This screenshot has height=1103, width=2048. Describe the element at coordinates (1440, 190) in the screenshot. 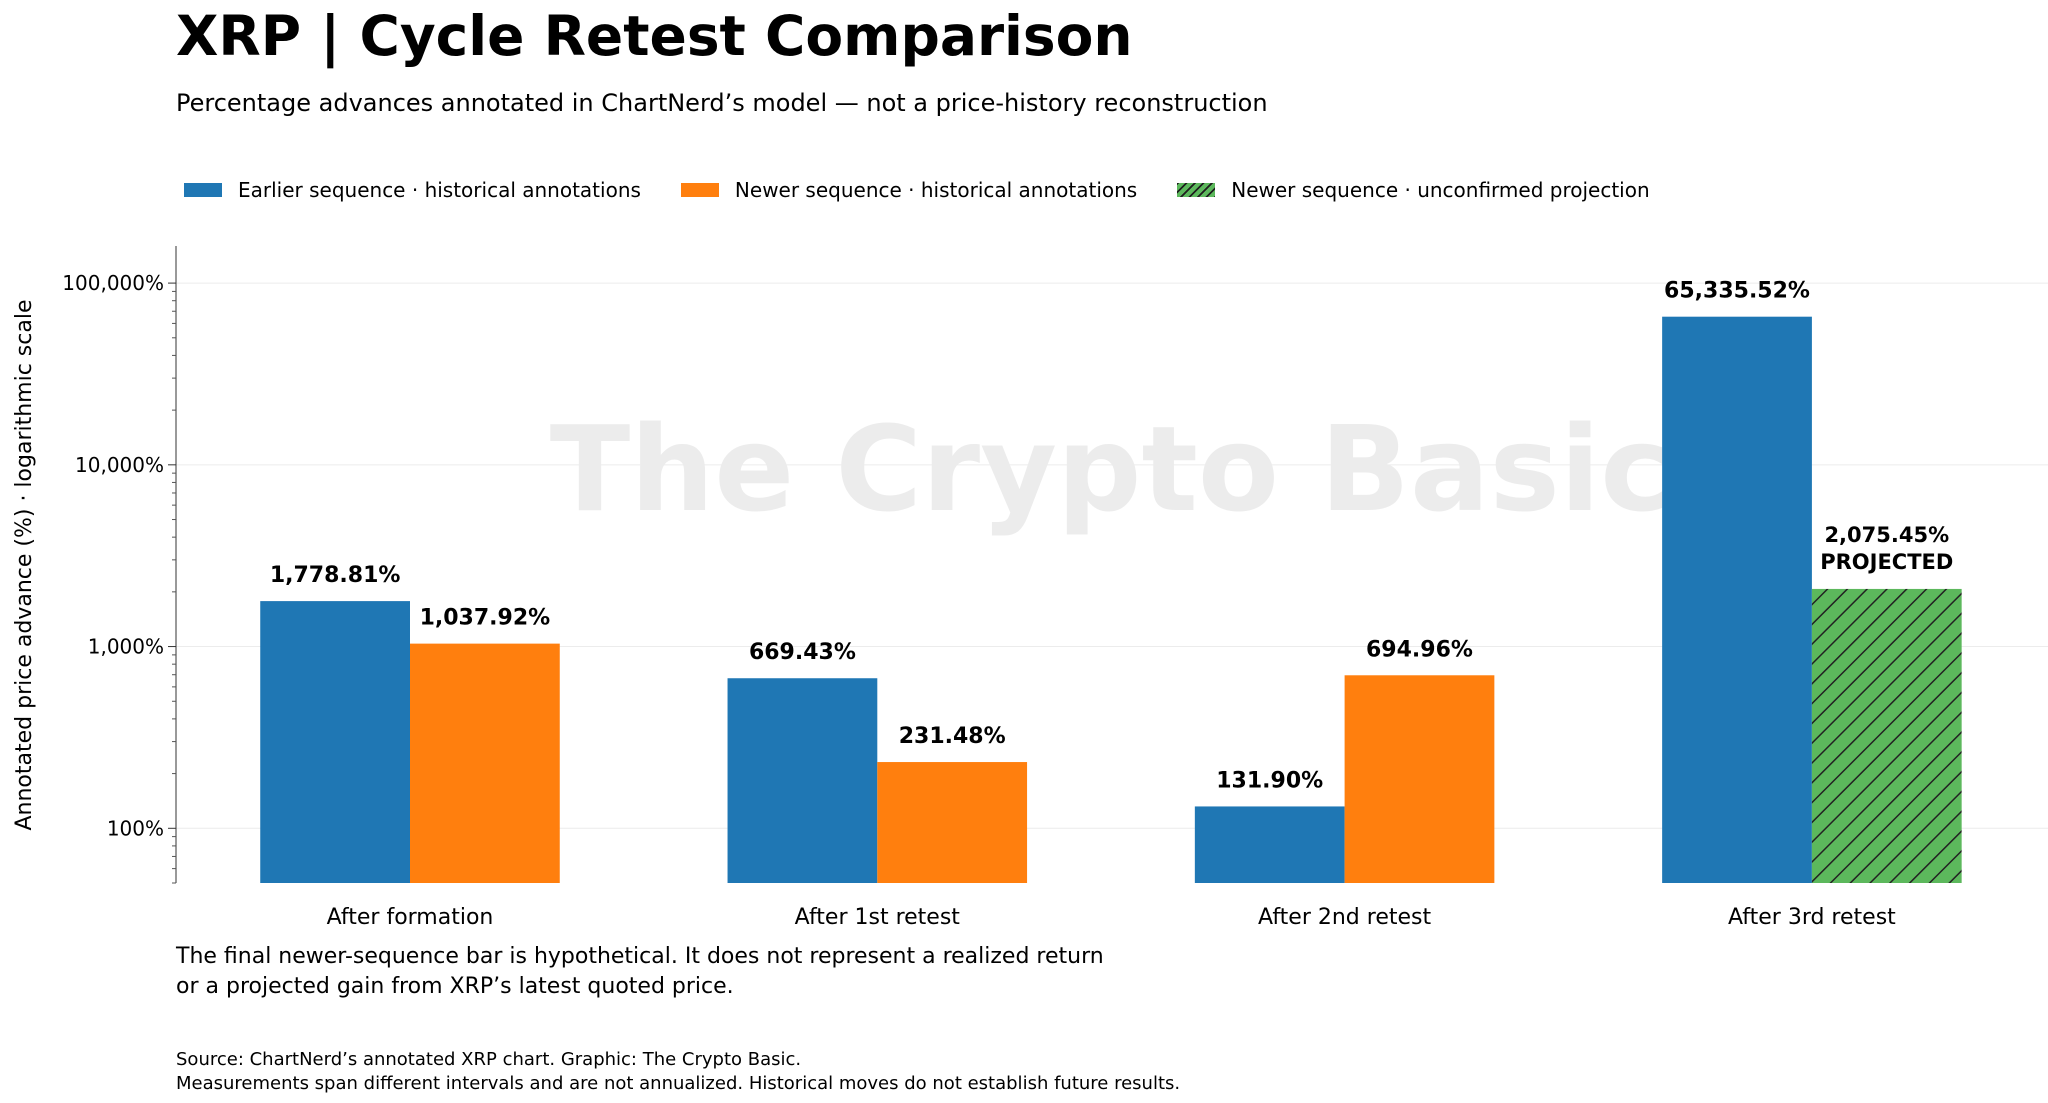

I see `legend-label-projection: Newer sequence · unconfirmed projection` at that location.